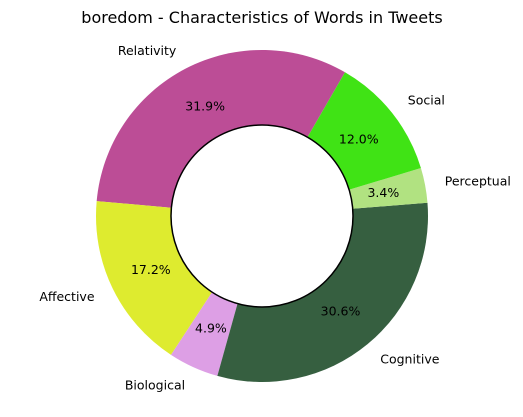 This screenshot has width=523, height=417. I want to click on percent-label-biological: 4.9%, so click(211, 327).